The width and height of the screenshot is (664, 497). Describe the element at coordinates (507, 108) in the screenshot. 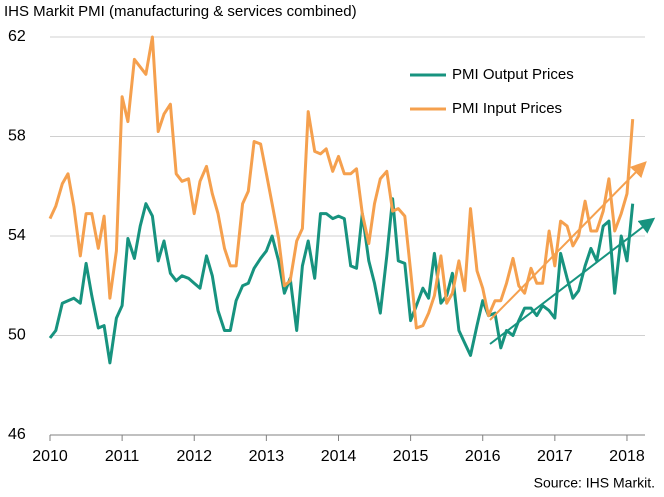

I see `legend-label: PMI Input Prices` at that location.